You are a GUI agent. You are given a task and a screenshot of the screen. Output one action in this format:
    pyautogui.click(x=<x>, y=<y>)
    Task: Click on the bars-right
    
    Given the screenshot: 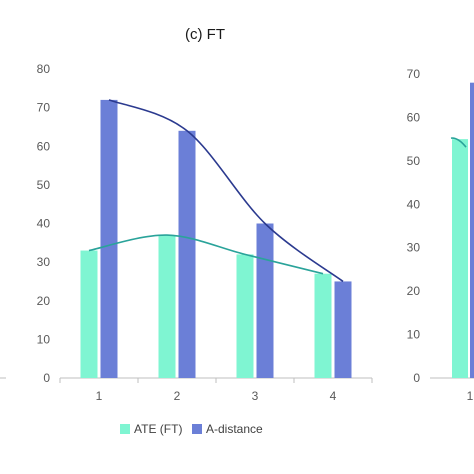 What is the action you would take?
    pyautogui.click(x=463, y=230)
    